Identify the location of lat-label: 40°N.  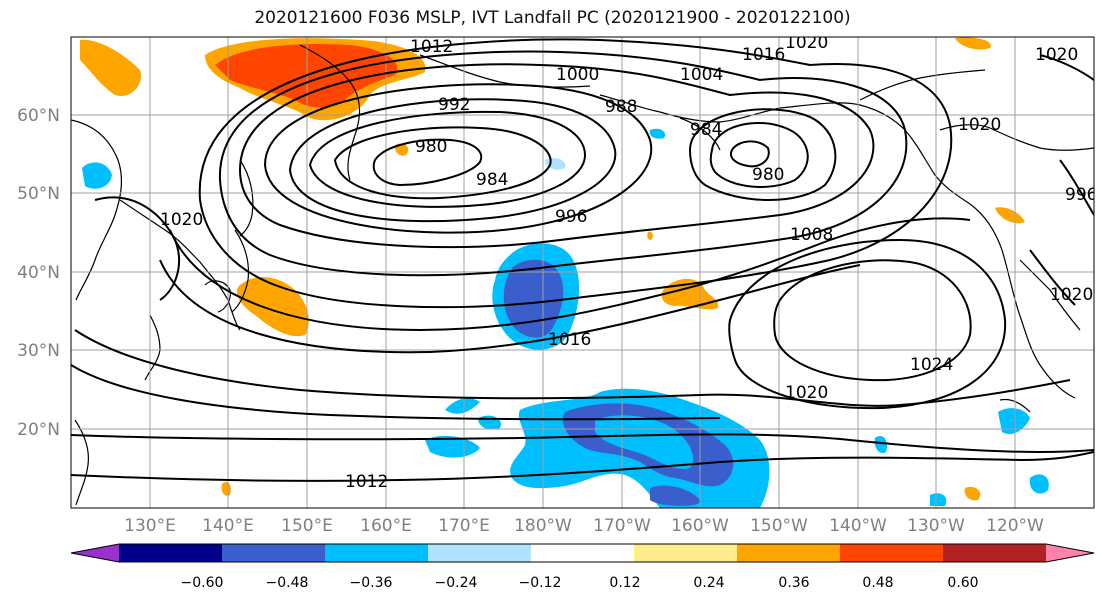
(38, 273).